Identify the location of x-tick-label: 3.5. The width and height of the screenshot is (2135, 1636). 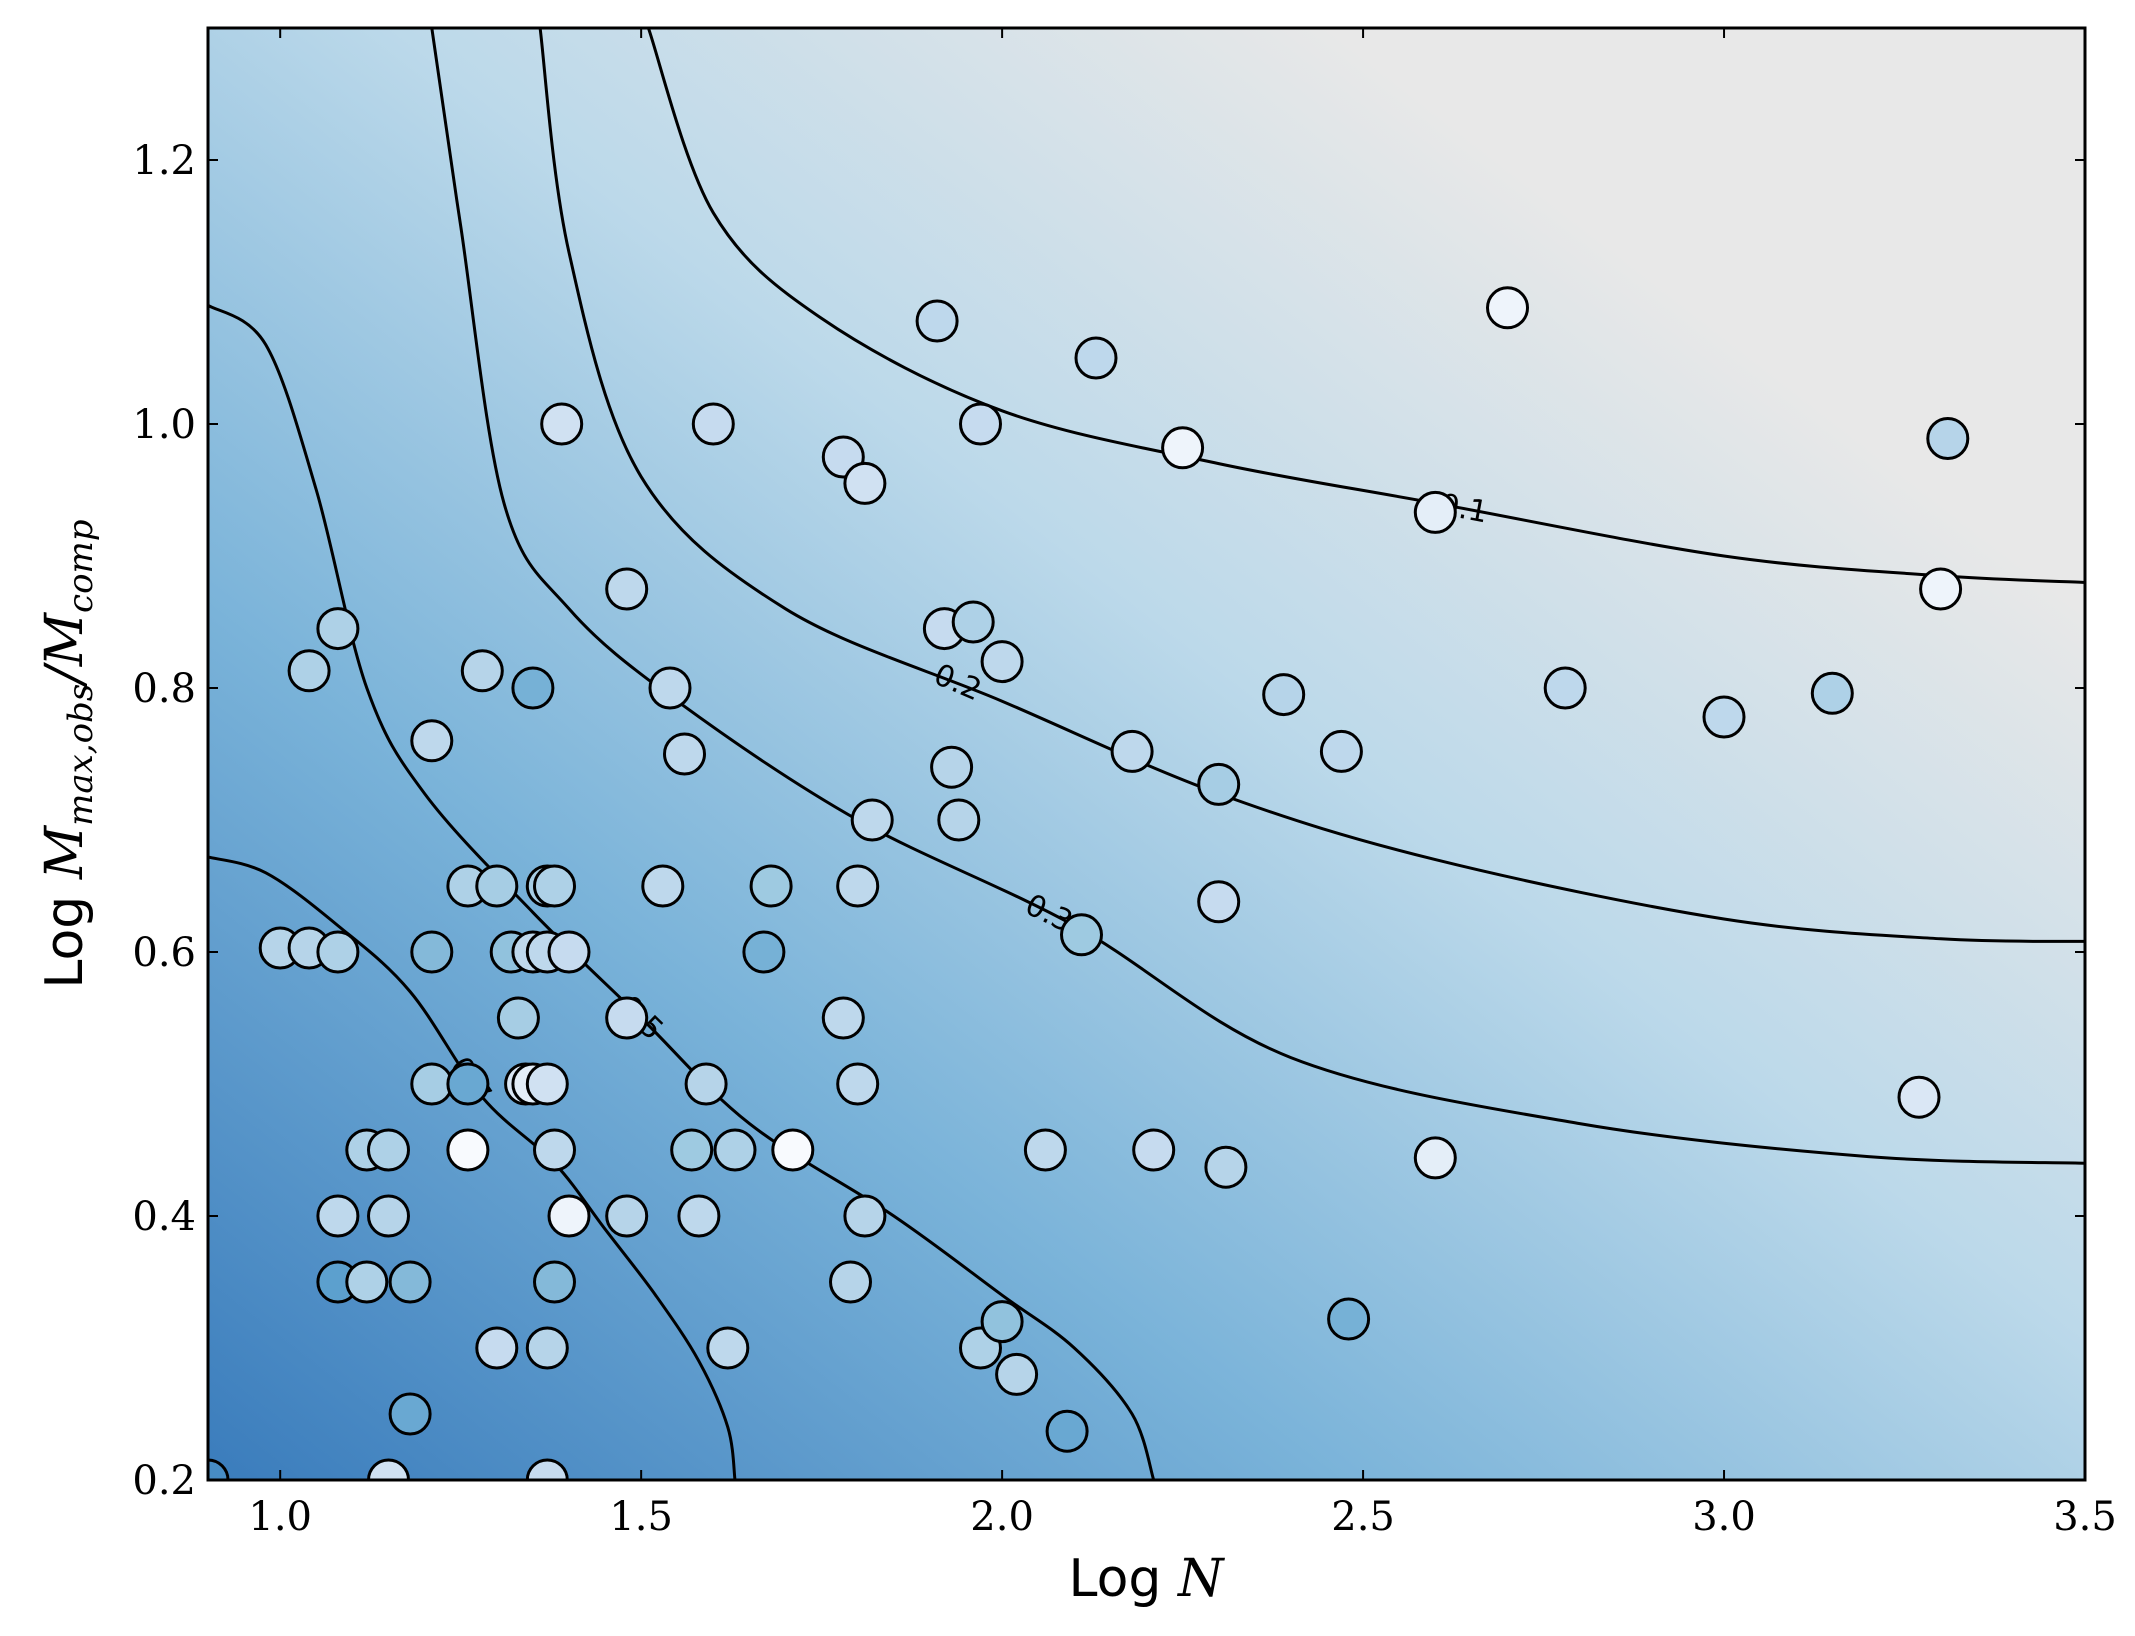
(2085, 1517).